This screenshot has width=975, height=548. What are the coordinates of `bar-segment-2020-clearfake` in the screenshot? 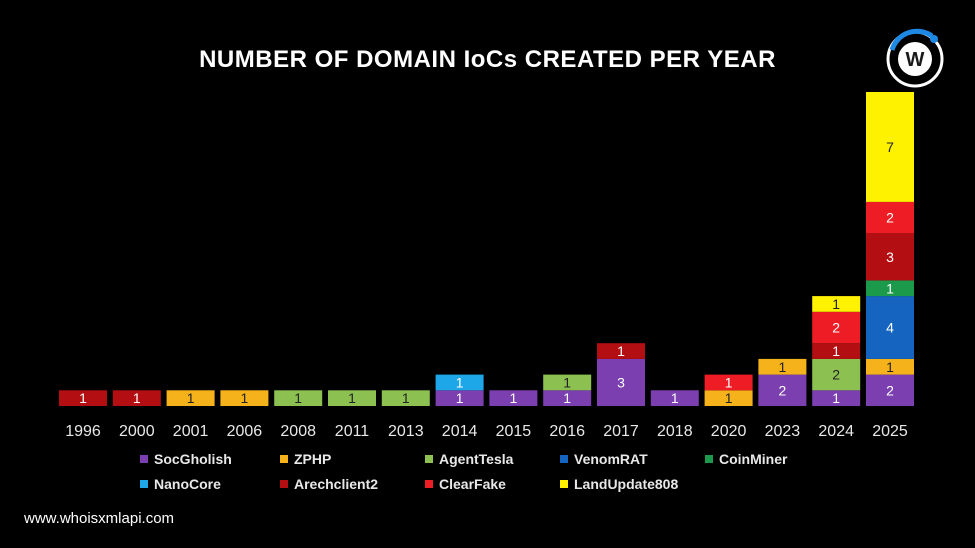 It's located at (728, 382).